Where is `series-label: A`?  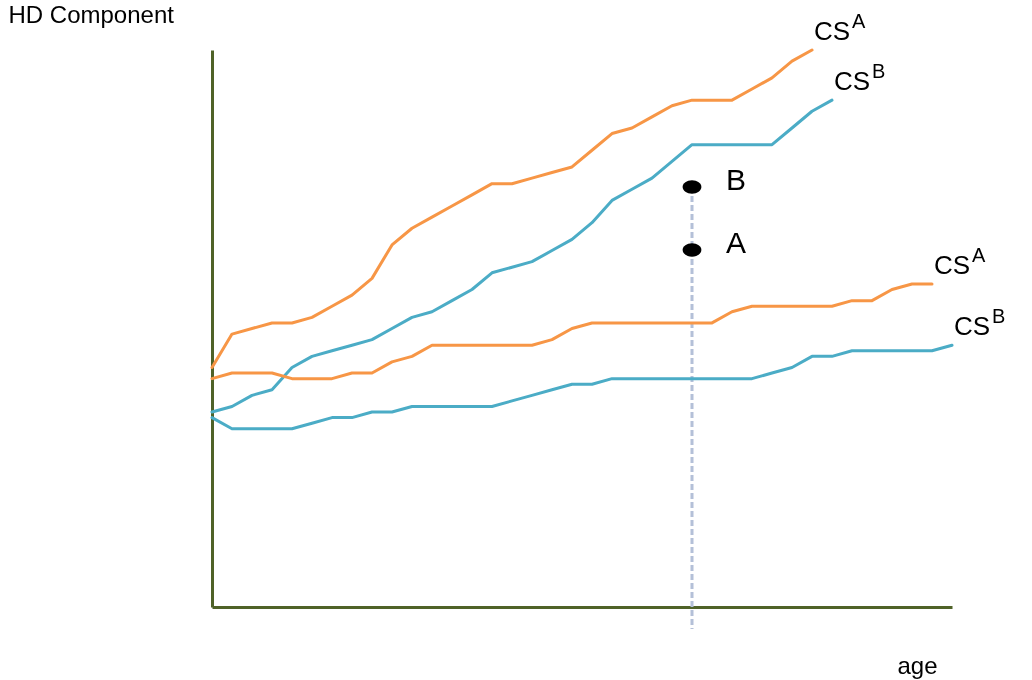 series-label: A is located at coordinates (736, 242).